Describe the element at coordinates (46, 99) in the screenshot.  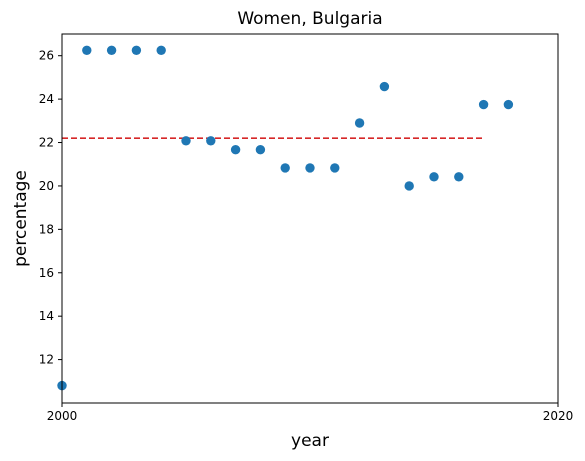
I see `y-tick-label: 24` at that location.